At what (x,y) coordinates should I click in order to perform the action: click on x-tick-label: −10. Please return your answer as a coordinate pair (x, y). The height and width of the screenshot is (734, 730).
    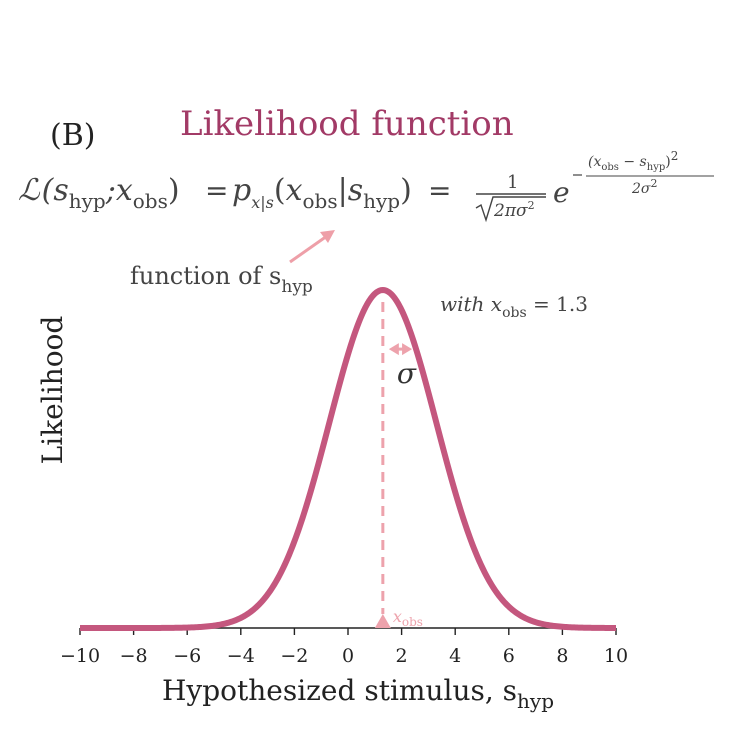
    Looking at the image, I should click on (80, 656).